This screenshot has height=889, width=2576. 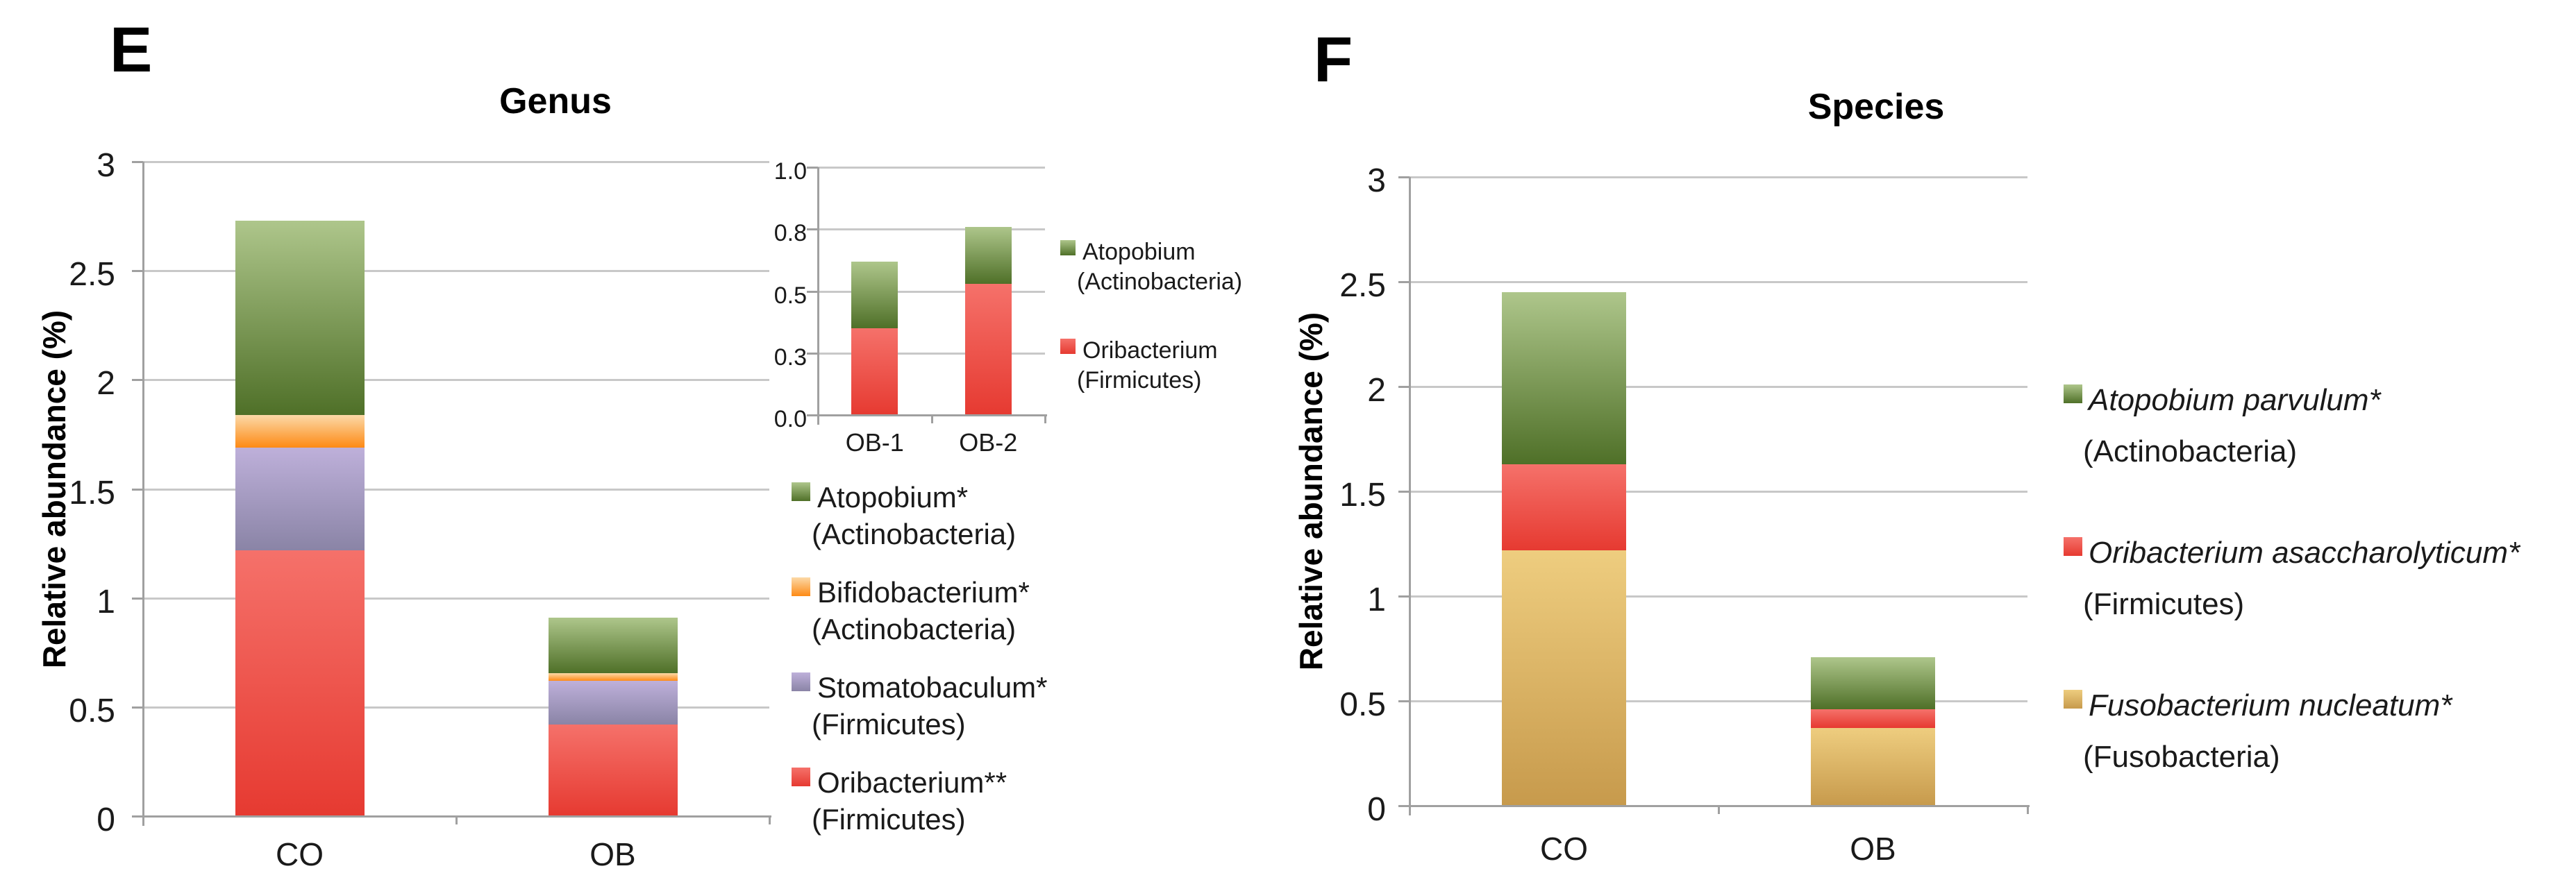 What do you see at coordinates (555, 101) in the screenshot?
I see `genus-chart-title: Genus` at bounding box center [555, 101].